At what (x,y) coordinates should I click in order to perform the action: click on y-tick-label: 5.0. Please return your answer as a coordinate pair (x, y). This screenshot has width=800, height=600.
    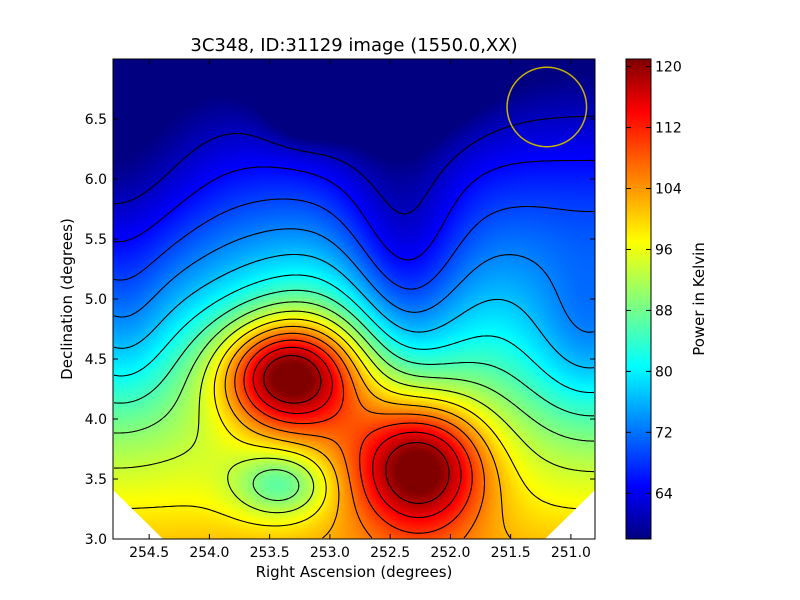
    Looking at the image, I should click on (96, 300).